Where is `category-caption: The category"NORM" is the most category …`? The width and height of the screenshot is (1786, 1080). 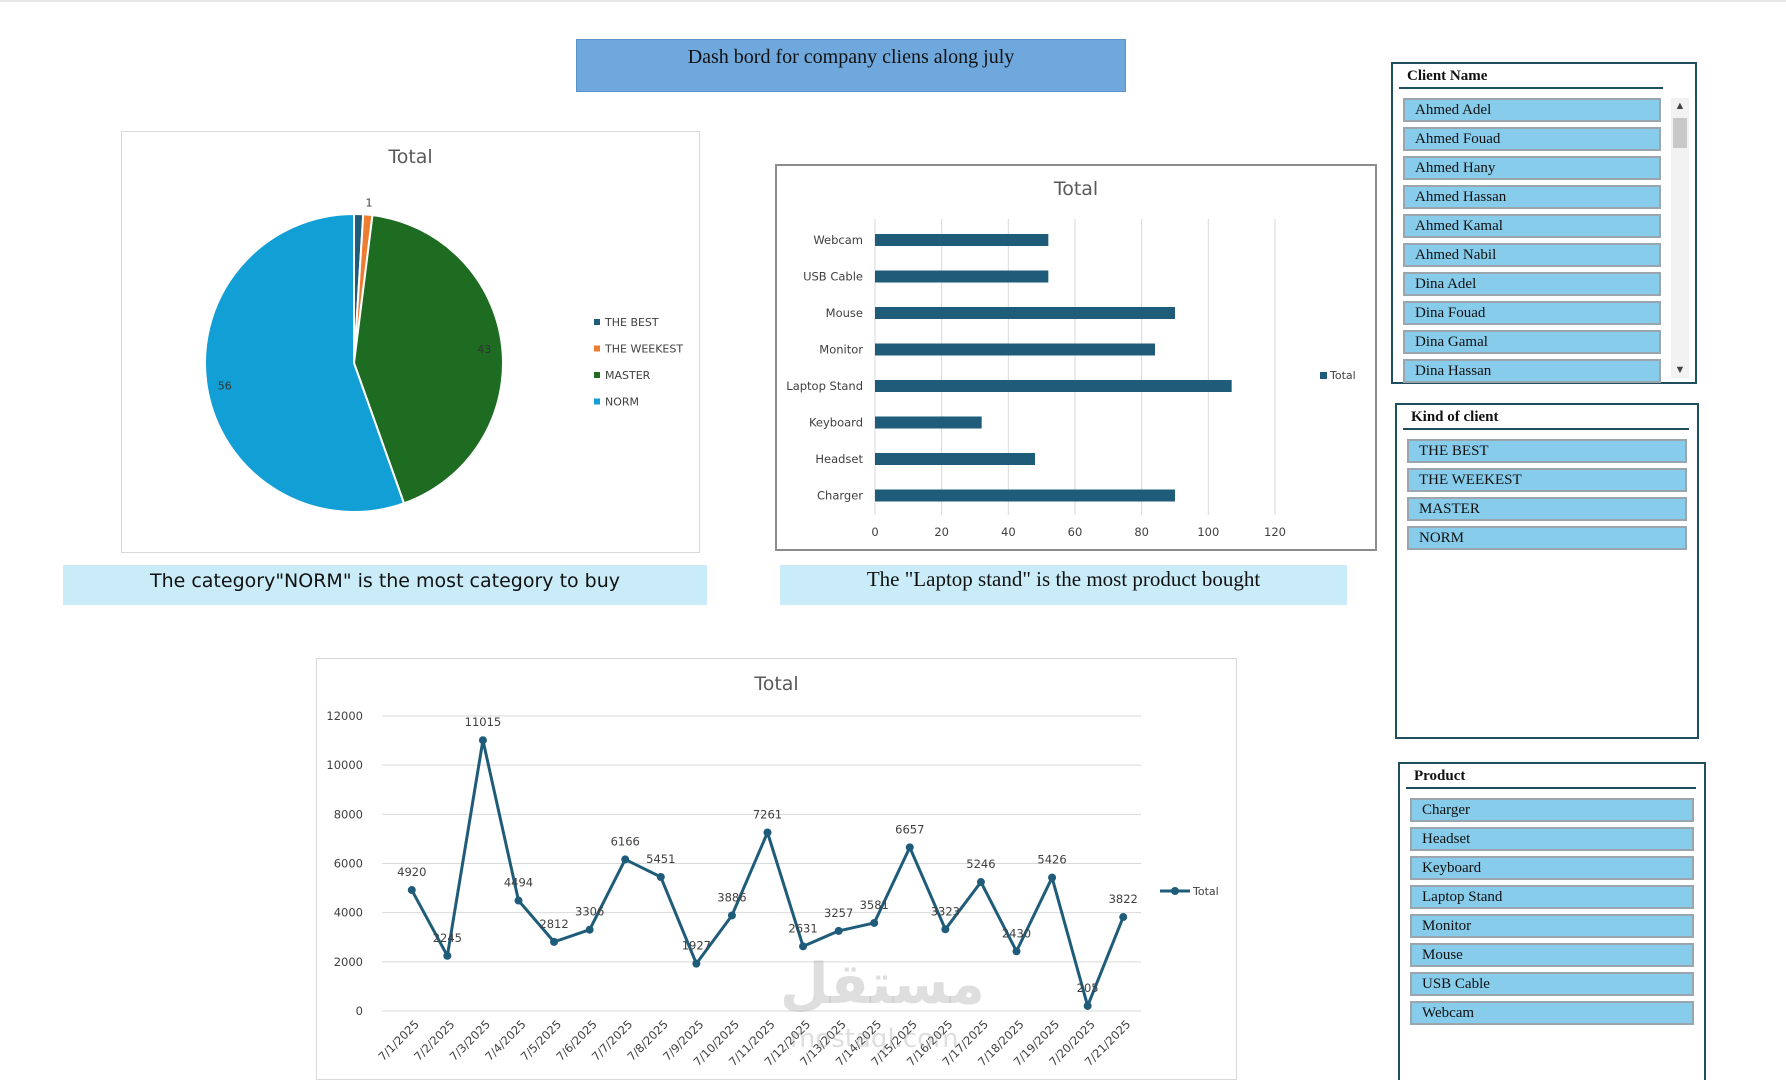
category-caption: The category"NORM" is the most category … is located at coordinates (385, 585).